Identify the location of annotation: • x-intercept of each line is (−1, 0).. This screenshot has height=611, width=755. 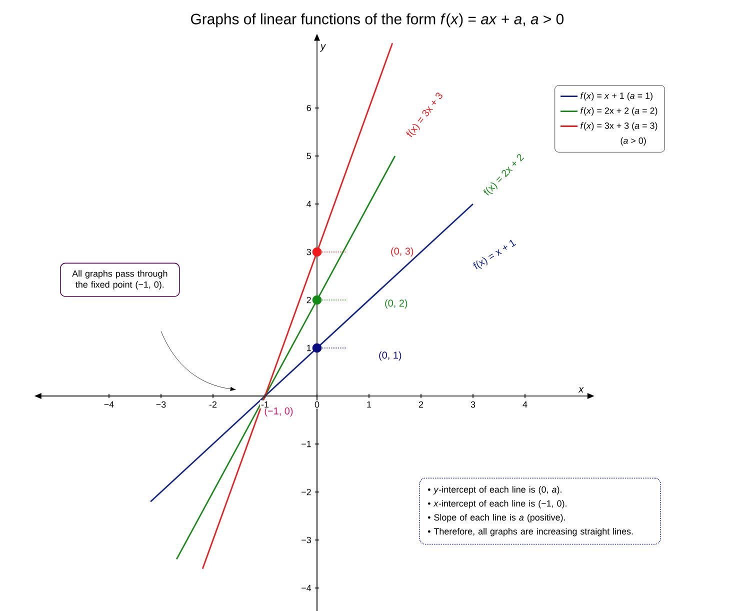
(497, 504).